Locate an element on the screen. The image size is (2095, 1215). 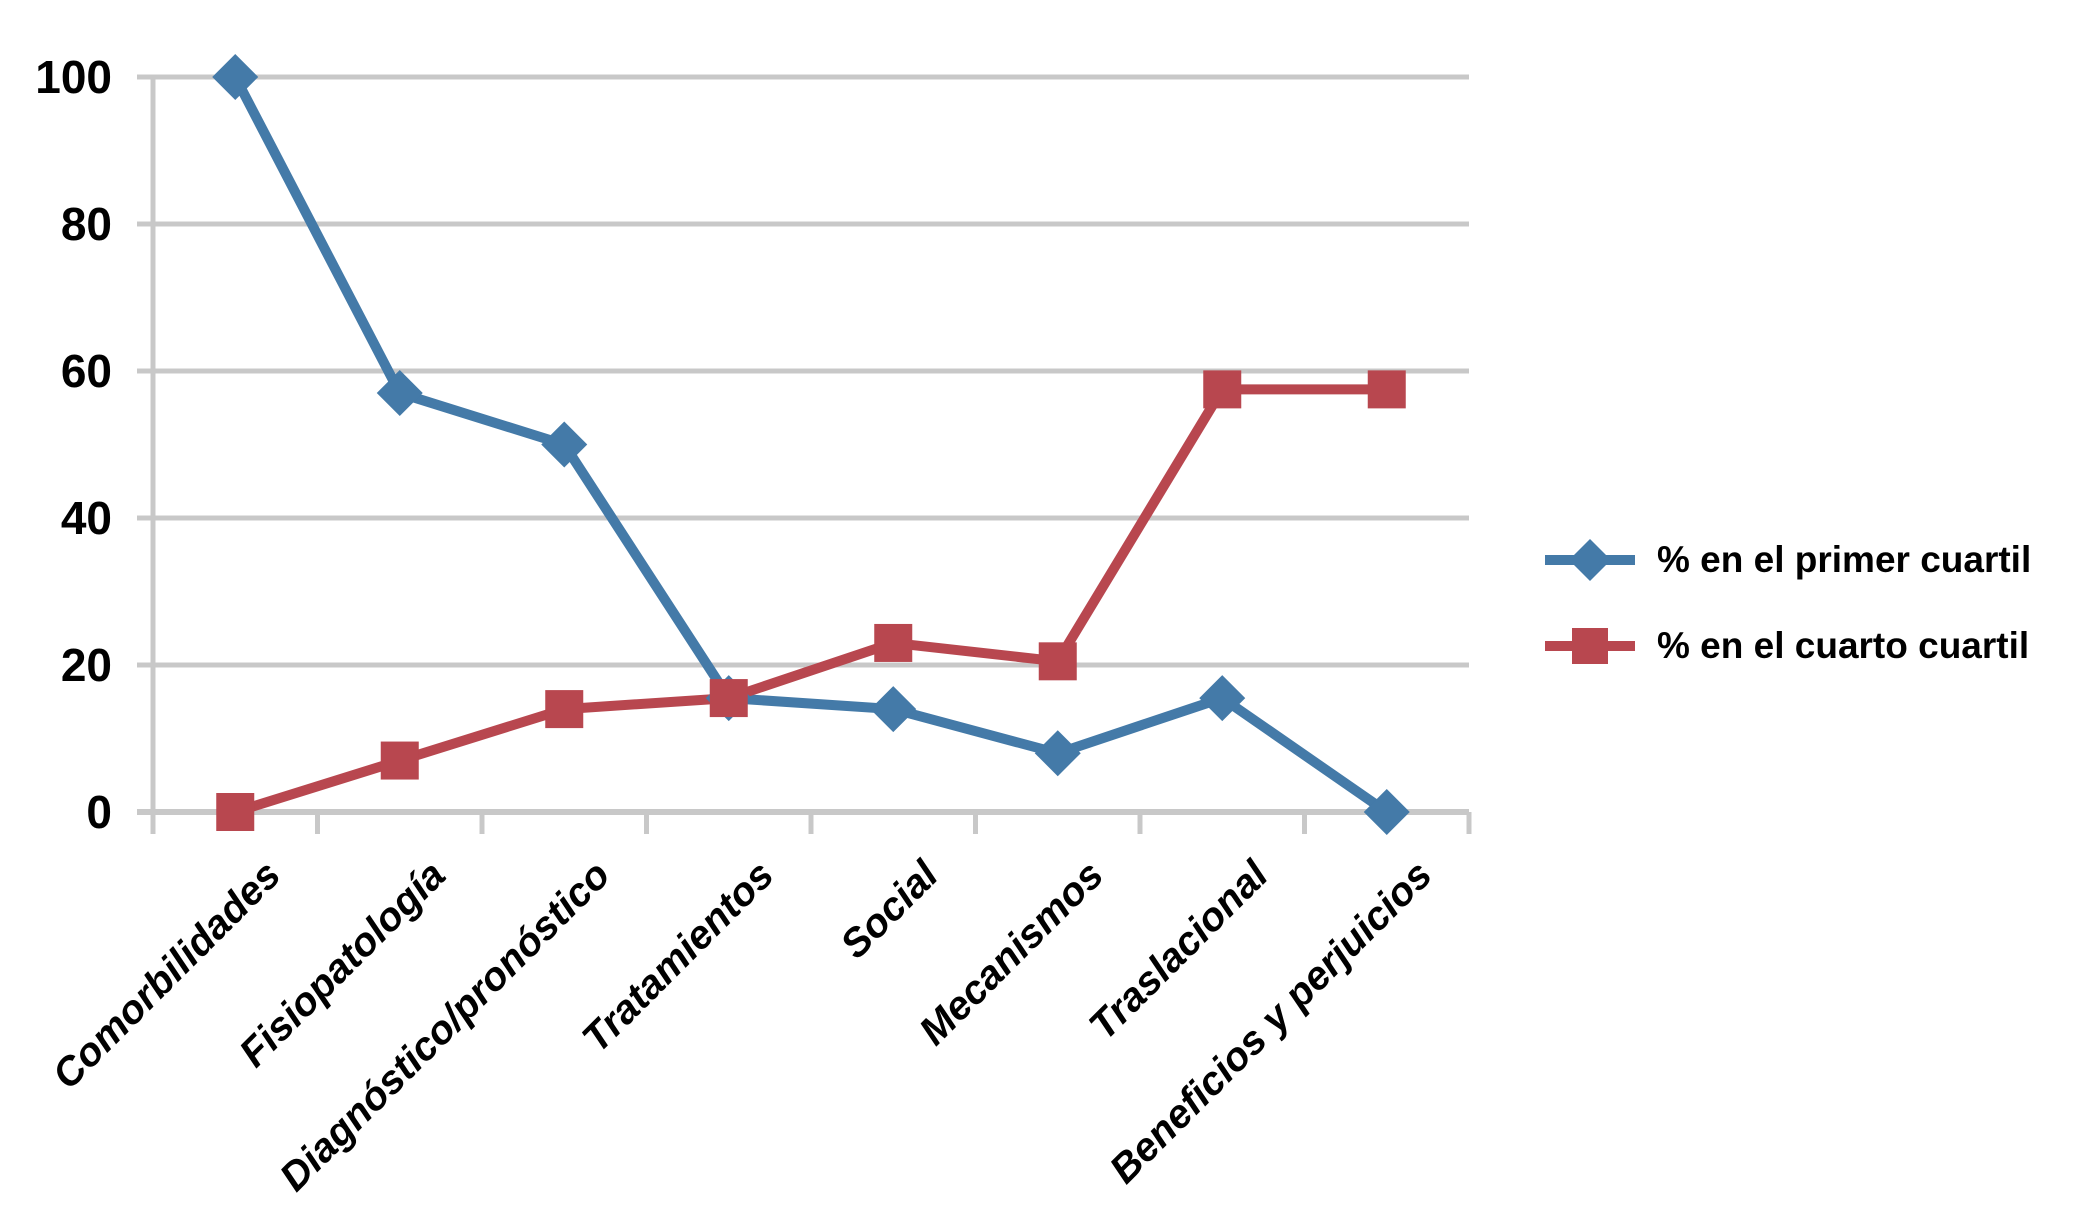
legend-item-cuarto-cuartil: % en el cuarto cuartil is located at coordinates (1788, 646).